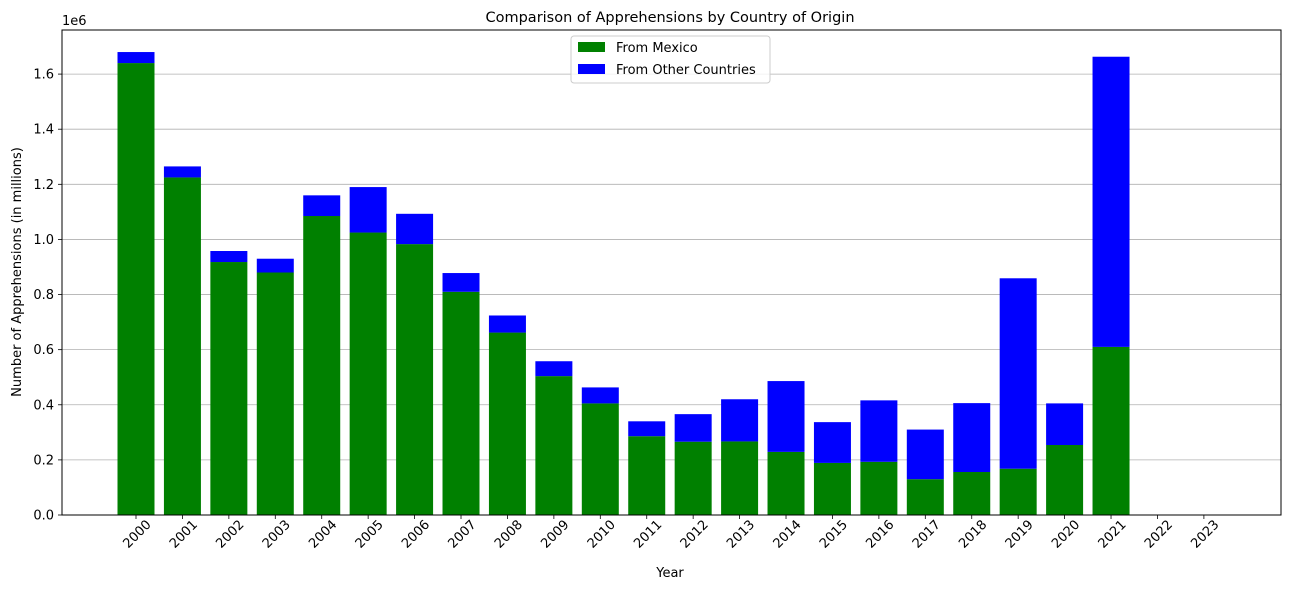 This screenshot has height=589, width=1289. Describe the element at coordinates (880, 535) in the screenshot. I see `x-tick-label: 2016` at that location.